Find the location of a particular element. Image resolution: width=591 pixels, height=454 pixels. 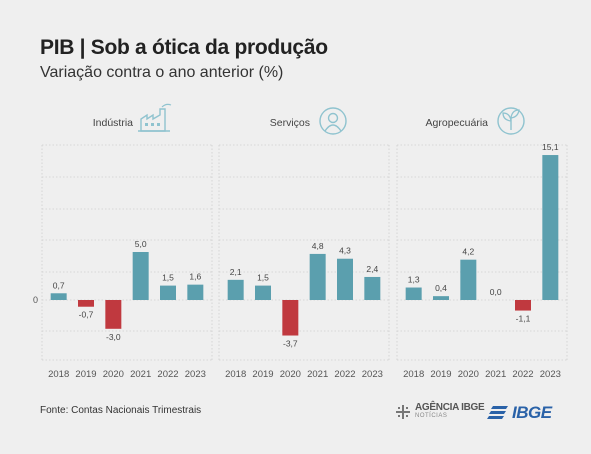

panel-2-person-icon-body is located at coordinates (333, 128).